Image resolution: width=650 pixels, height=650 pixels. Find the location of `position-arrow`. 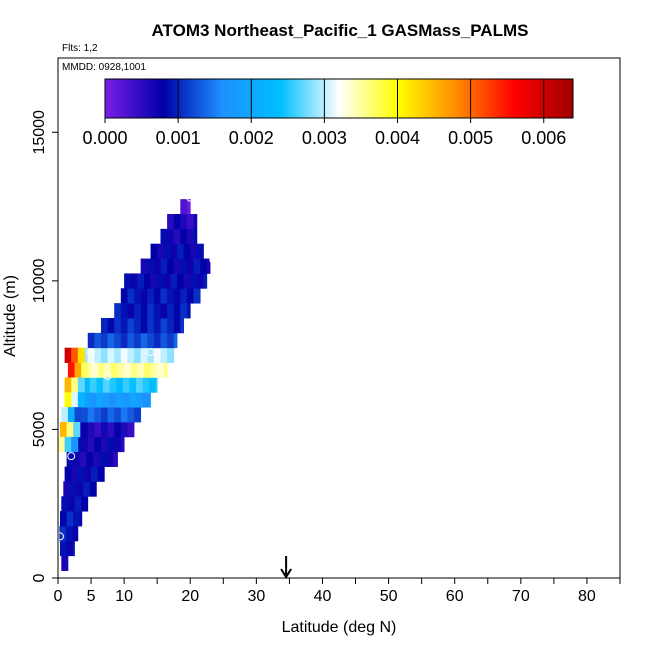

position-arrow is located at coordinates (286, 567).